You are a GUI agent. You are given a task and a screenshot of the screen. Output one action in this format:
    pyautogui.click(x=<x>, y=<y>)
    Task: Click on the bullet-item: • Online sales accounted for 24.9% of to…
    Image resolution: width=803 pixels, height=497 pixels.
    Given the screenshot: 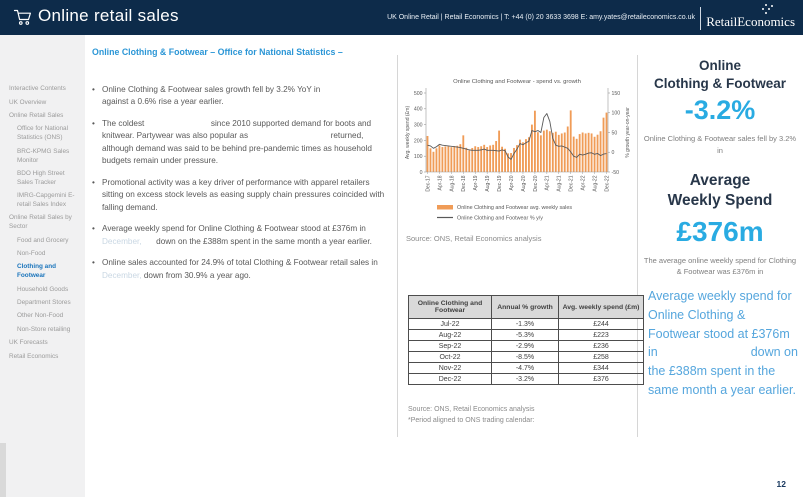 What is the action you would take?
    pyautogui.click(x=235, y=269)
    